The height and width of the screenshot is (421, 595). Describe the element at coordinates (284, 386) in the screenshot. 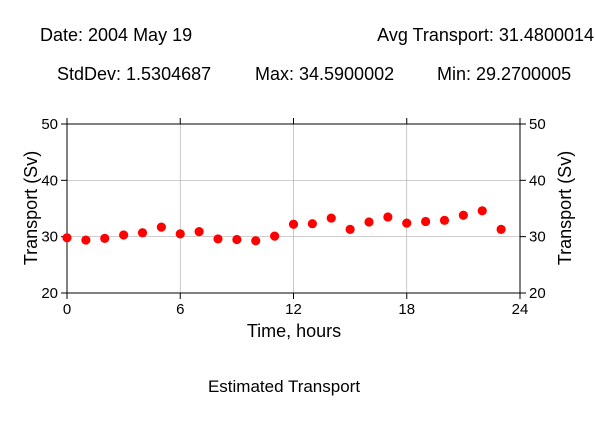

I see `chart-caption: Estimated Transport` at that location.